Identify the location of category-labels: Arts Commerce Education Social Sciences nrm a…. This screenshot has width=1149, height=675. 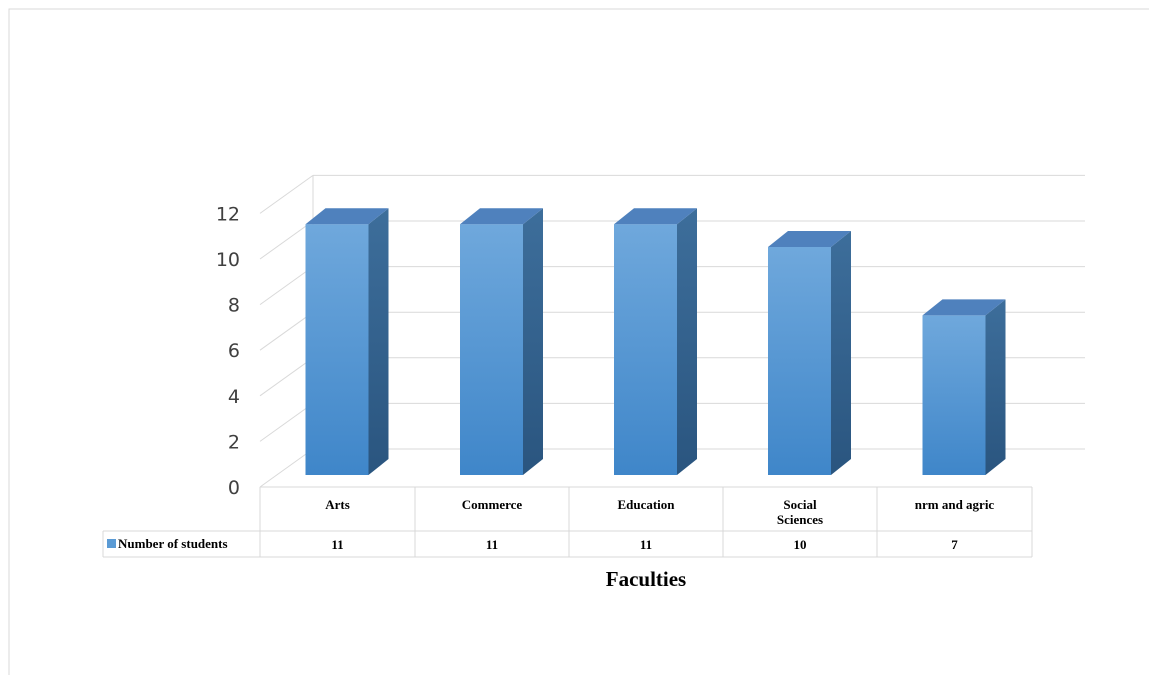
(659, 512).